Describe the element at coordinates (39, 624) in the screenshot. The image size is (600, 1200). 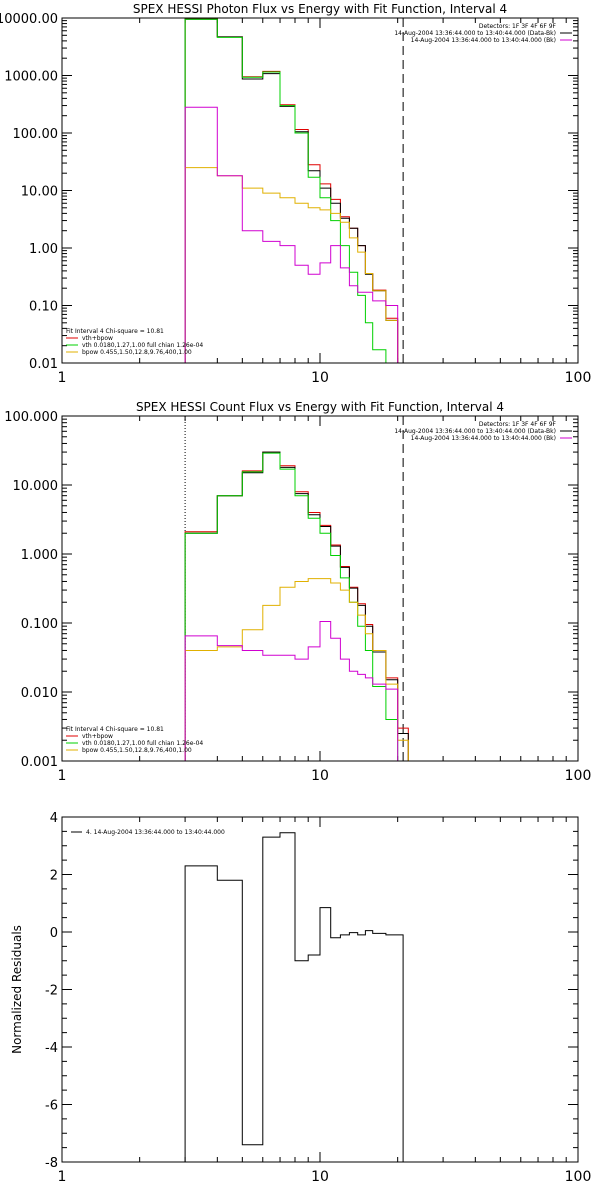
I see `y-tick-label: 0.100` at that location.